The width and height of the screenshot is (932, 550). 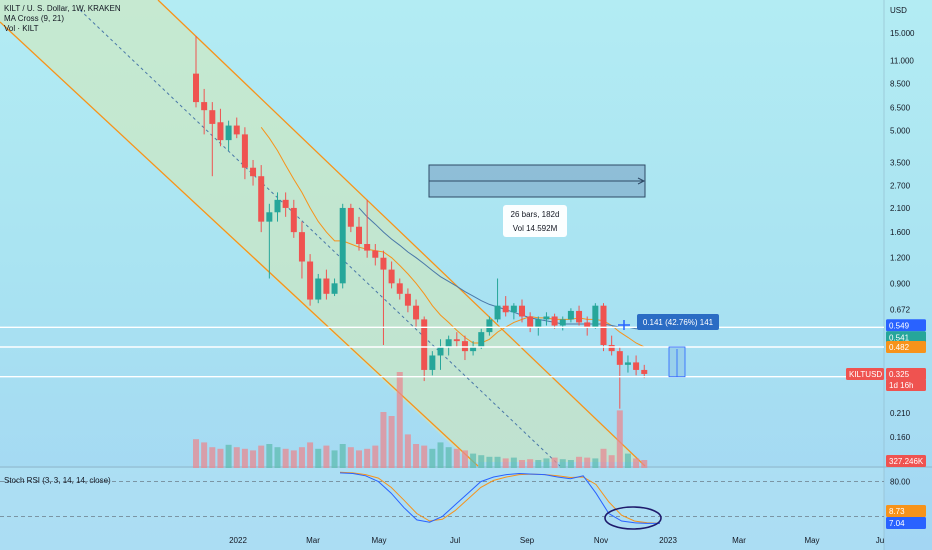 I want to click on rsi-tick-label: 80.00, so click(x=900, y=482).